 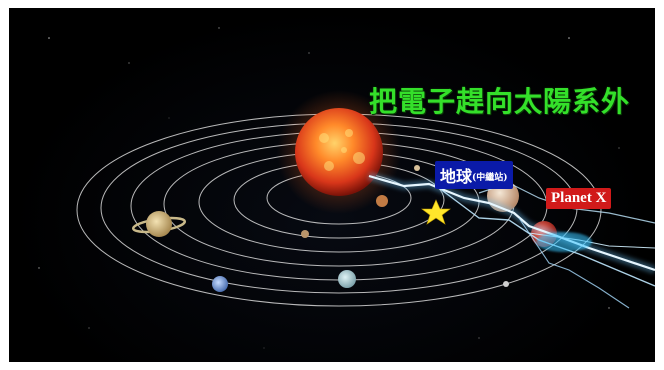 I want to click on sun-icon, so click(x=339, y=152).